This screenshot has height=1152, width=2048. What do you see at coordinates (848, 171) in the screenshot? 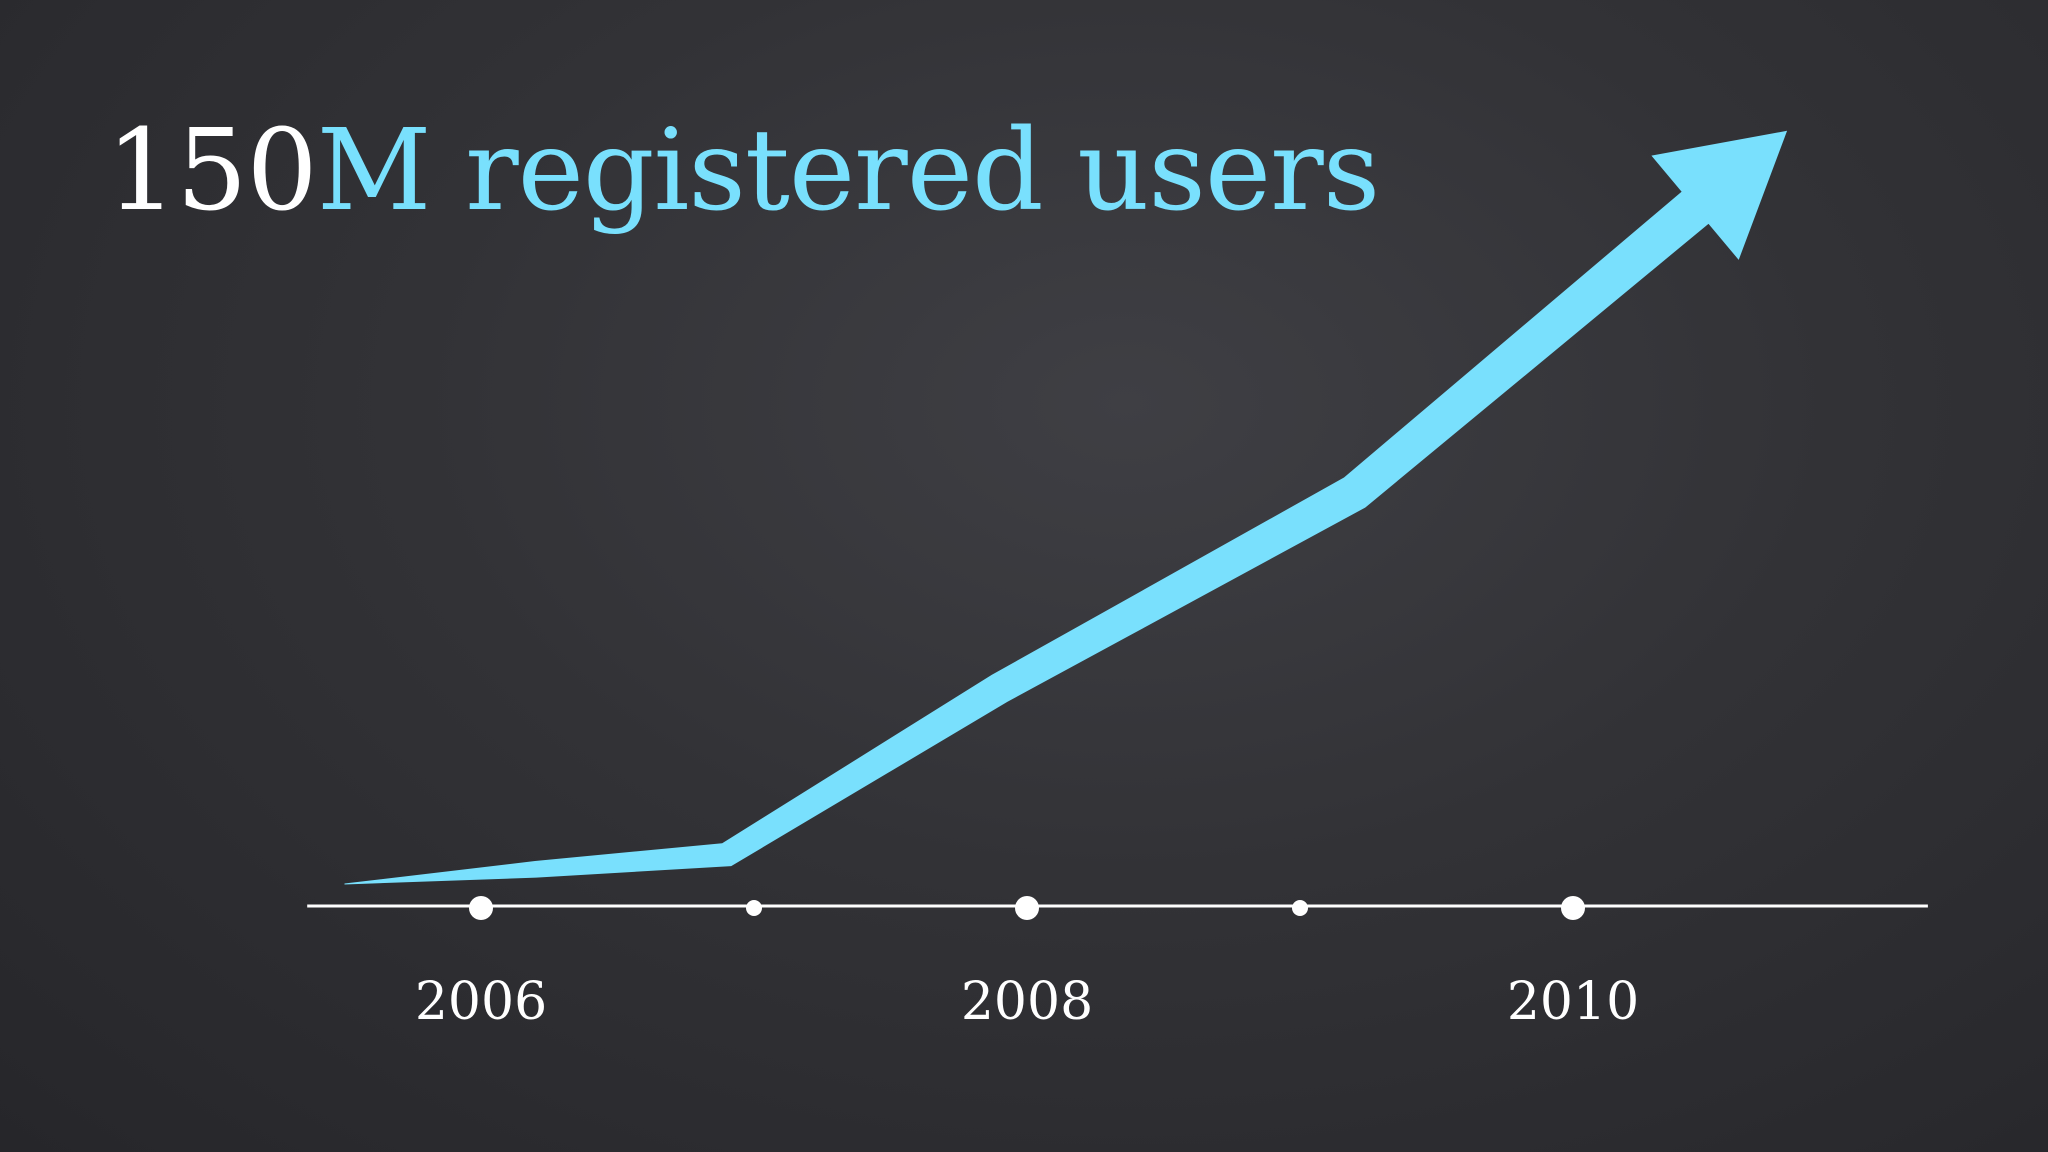
I see `title-text: M registered users` at bounding box center [848, 171].